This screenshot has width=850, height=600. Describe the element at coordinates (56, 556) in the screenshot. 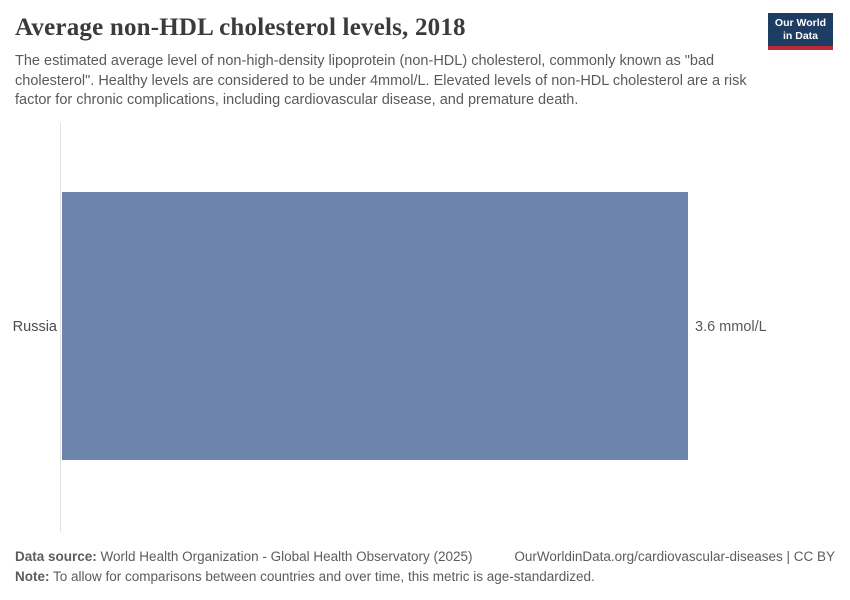

I see `data-source-label: Data source:` at that location.